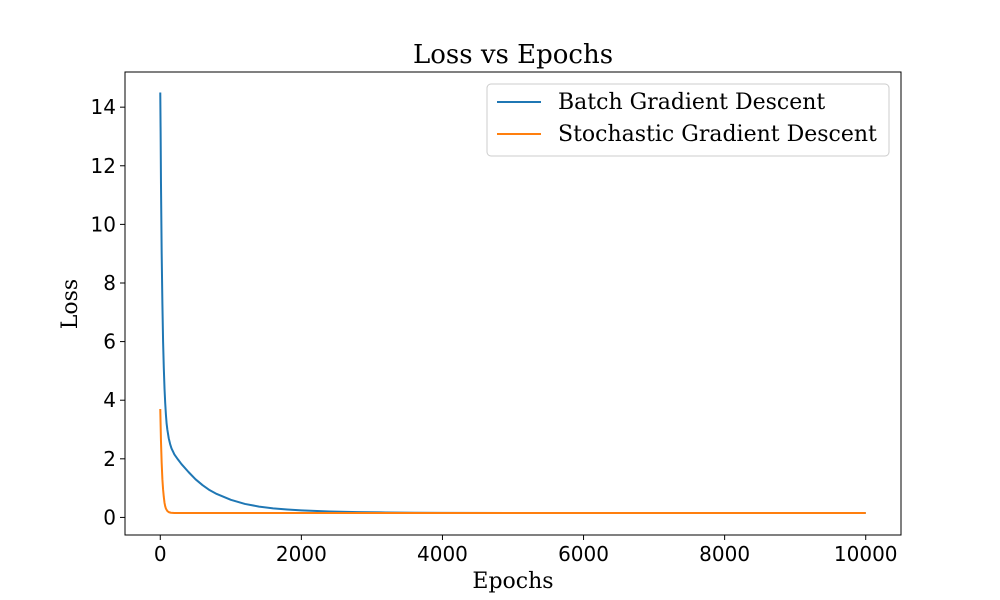  Describe the element at coordinates (109, 459) in the screenshot. I see `y-tick-label: 2` at that location.